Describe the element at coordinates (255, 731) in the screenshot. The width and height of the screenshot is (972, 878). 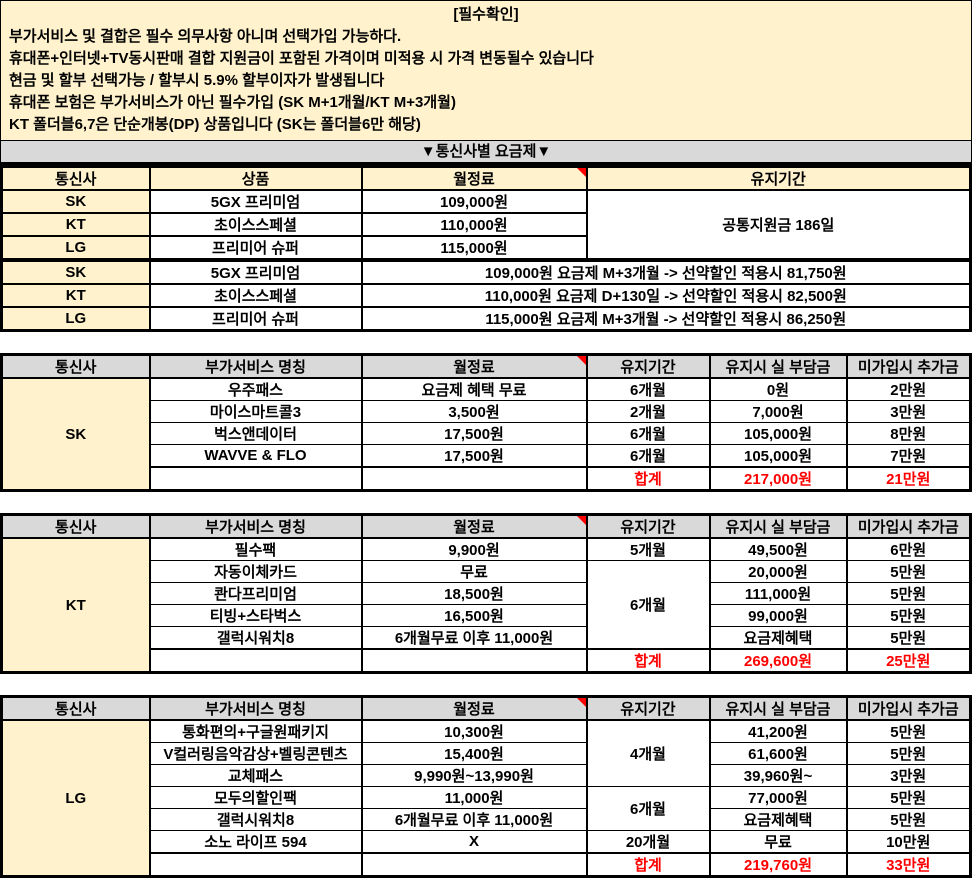
I see `service-cell: 통화편의+구글원패키지` at that location.